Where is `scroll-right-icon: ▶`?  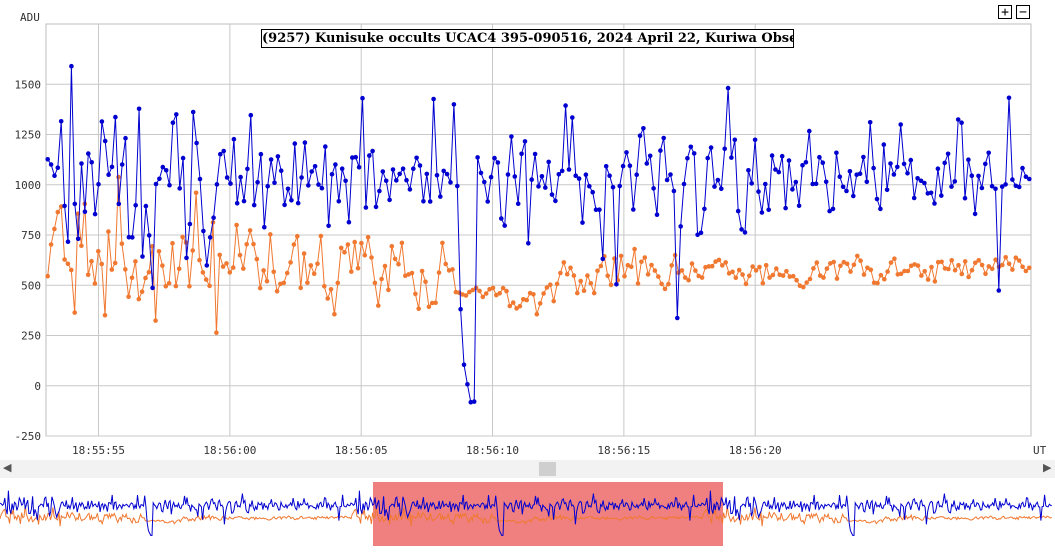 scroll-right-icon: ▶ is located at coordinates (1047, 467).